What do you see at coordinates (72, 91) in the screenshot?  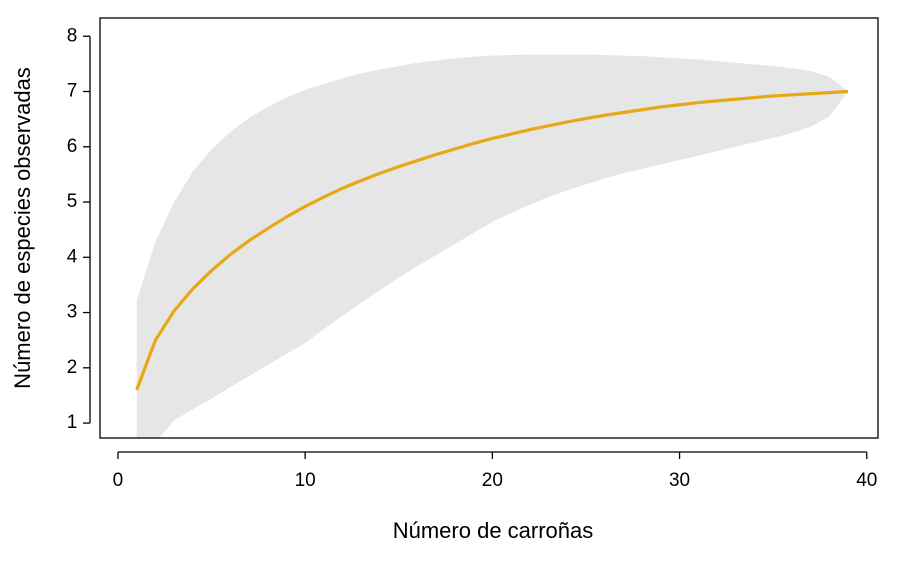 I see `y-tick-label: 7` at bounding box center [72, 91].